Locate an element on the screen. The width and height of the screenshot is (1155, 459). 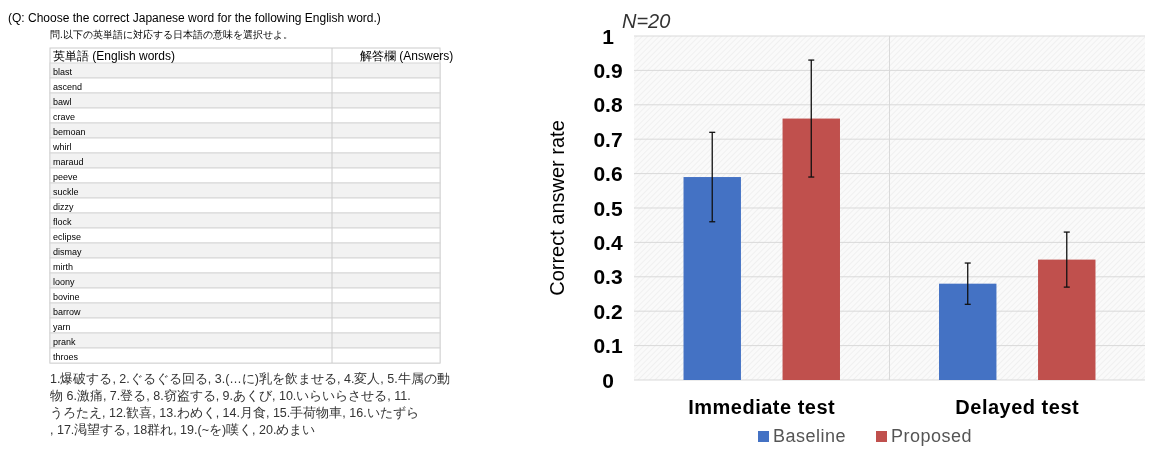
category-label: bemoan is located at coordinates (69, 131).